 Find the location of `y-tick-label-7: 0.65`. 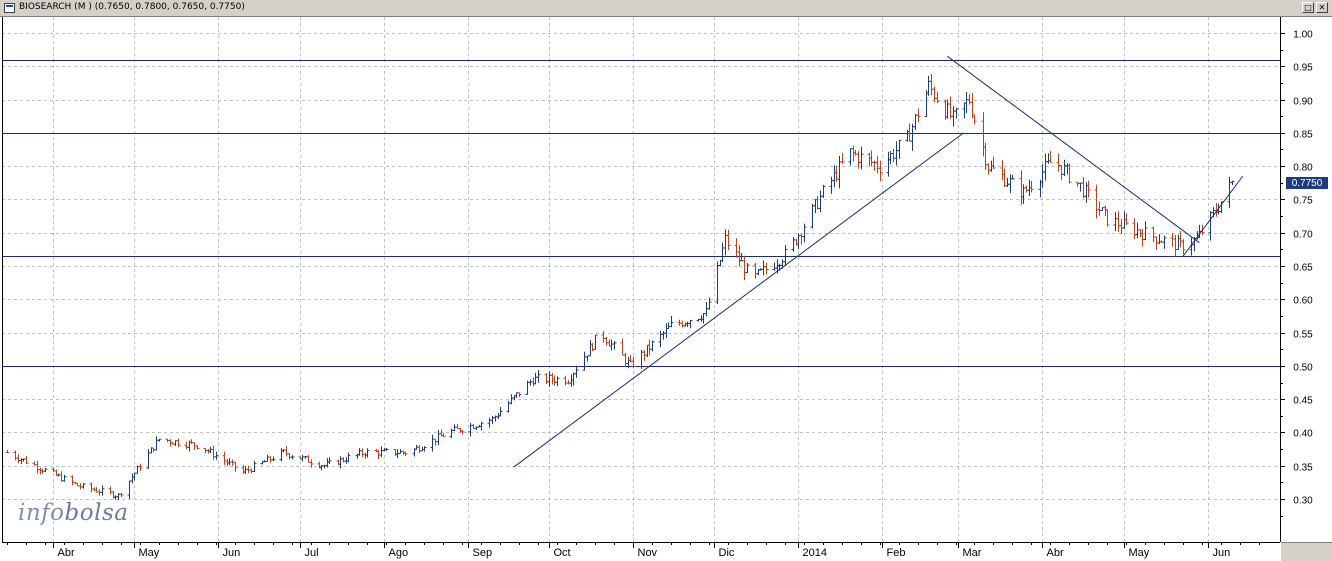

y-tick-label-7: 0.65 is located at coordinates (1303, 268).